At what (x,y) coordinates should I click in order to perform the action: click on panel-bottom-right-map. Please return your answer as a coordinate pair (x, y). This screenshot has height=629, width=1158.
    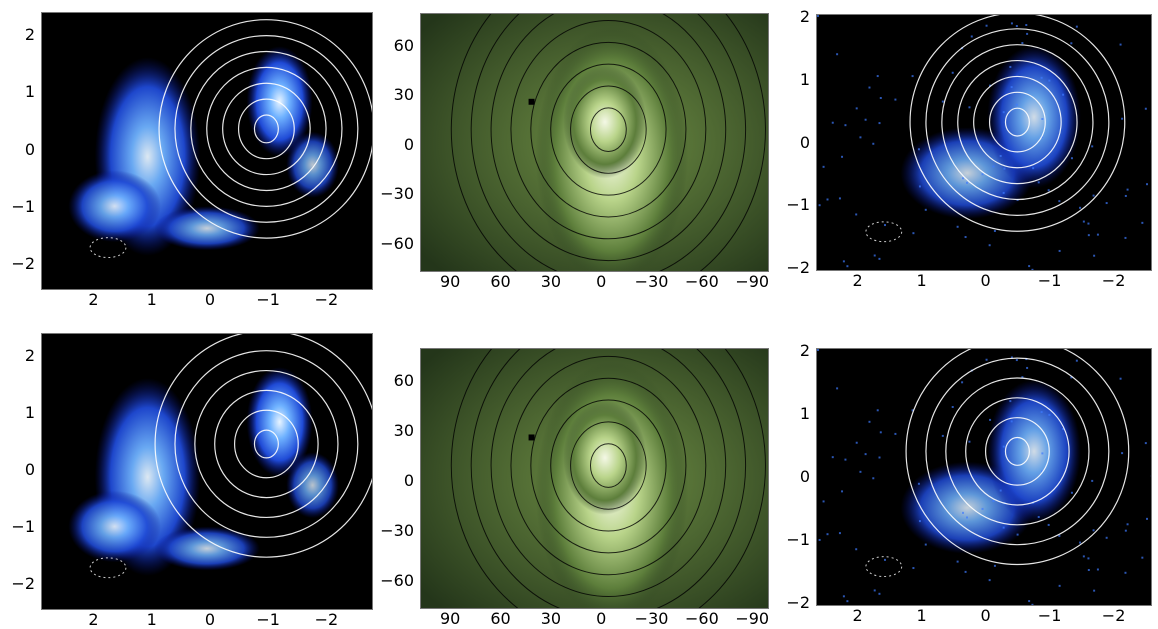
    Looking at the image, I should click on (984, 477).